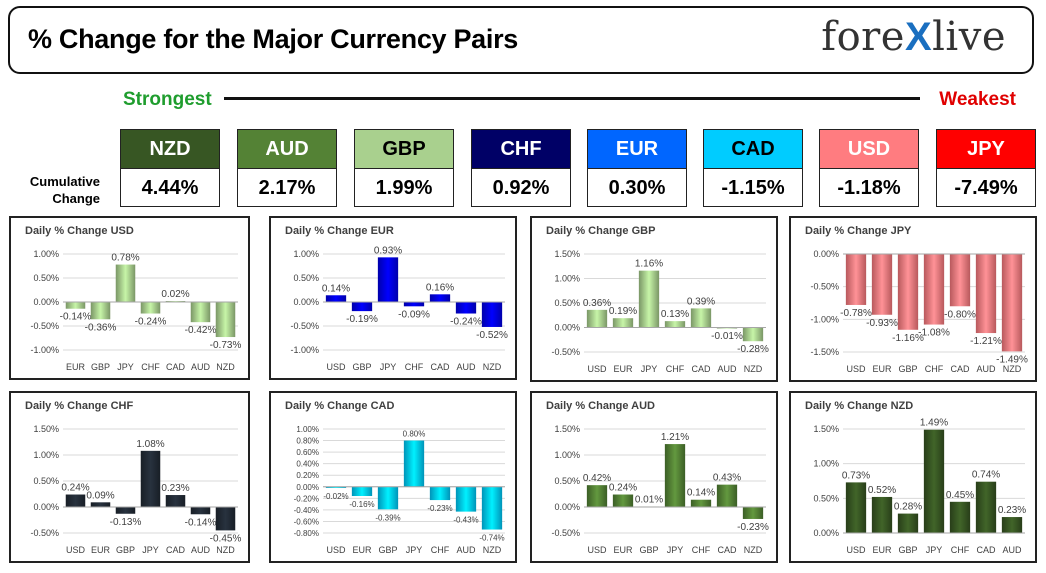 This screenshot has width=1046, height=573. I want to click on currency-card-value: 0.92%, so click(521, 188).